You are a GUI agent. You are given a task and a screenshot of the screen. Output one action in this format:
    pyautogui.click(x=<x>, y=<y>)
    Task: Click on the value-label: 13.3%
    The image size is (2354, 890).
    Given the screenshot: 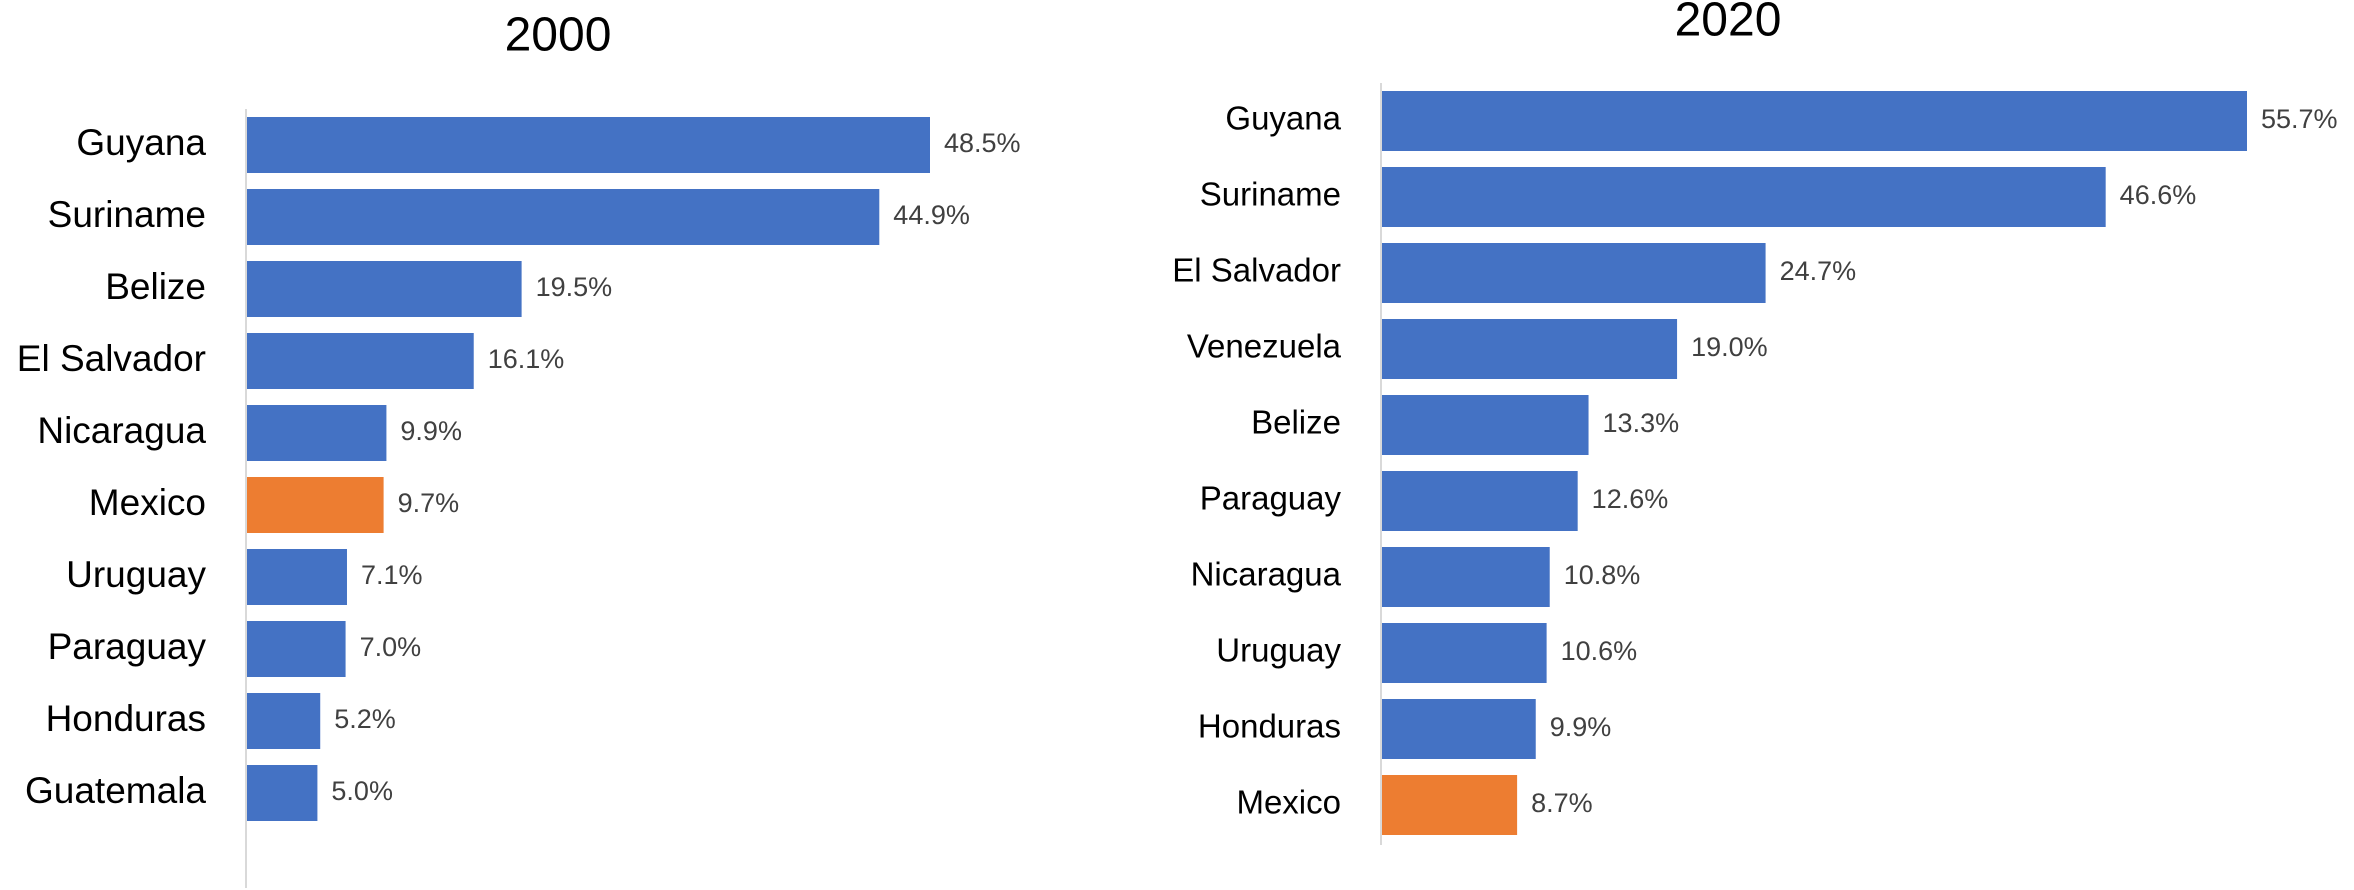 What is the action you would take?
    pyautogui.click(x=1641, y=423)
    